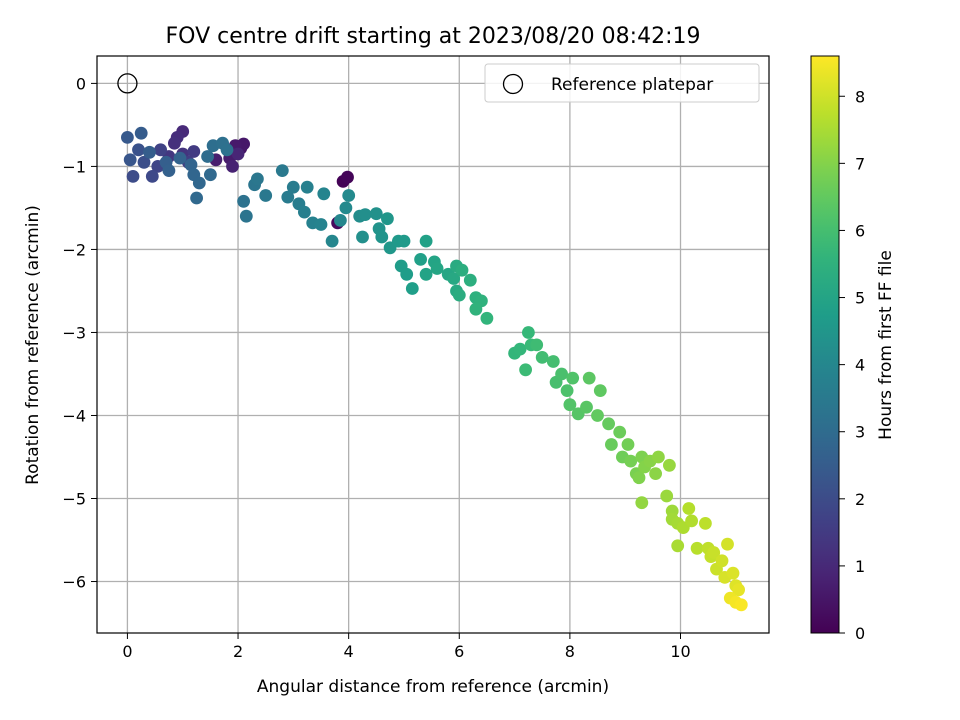 The height and width of the screenshot is (720, 960). I want to click on legend-marker-open-circle, so click(513, 84).